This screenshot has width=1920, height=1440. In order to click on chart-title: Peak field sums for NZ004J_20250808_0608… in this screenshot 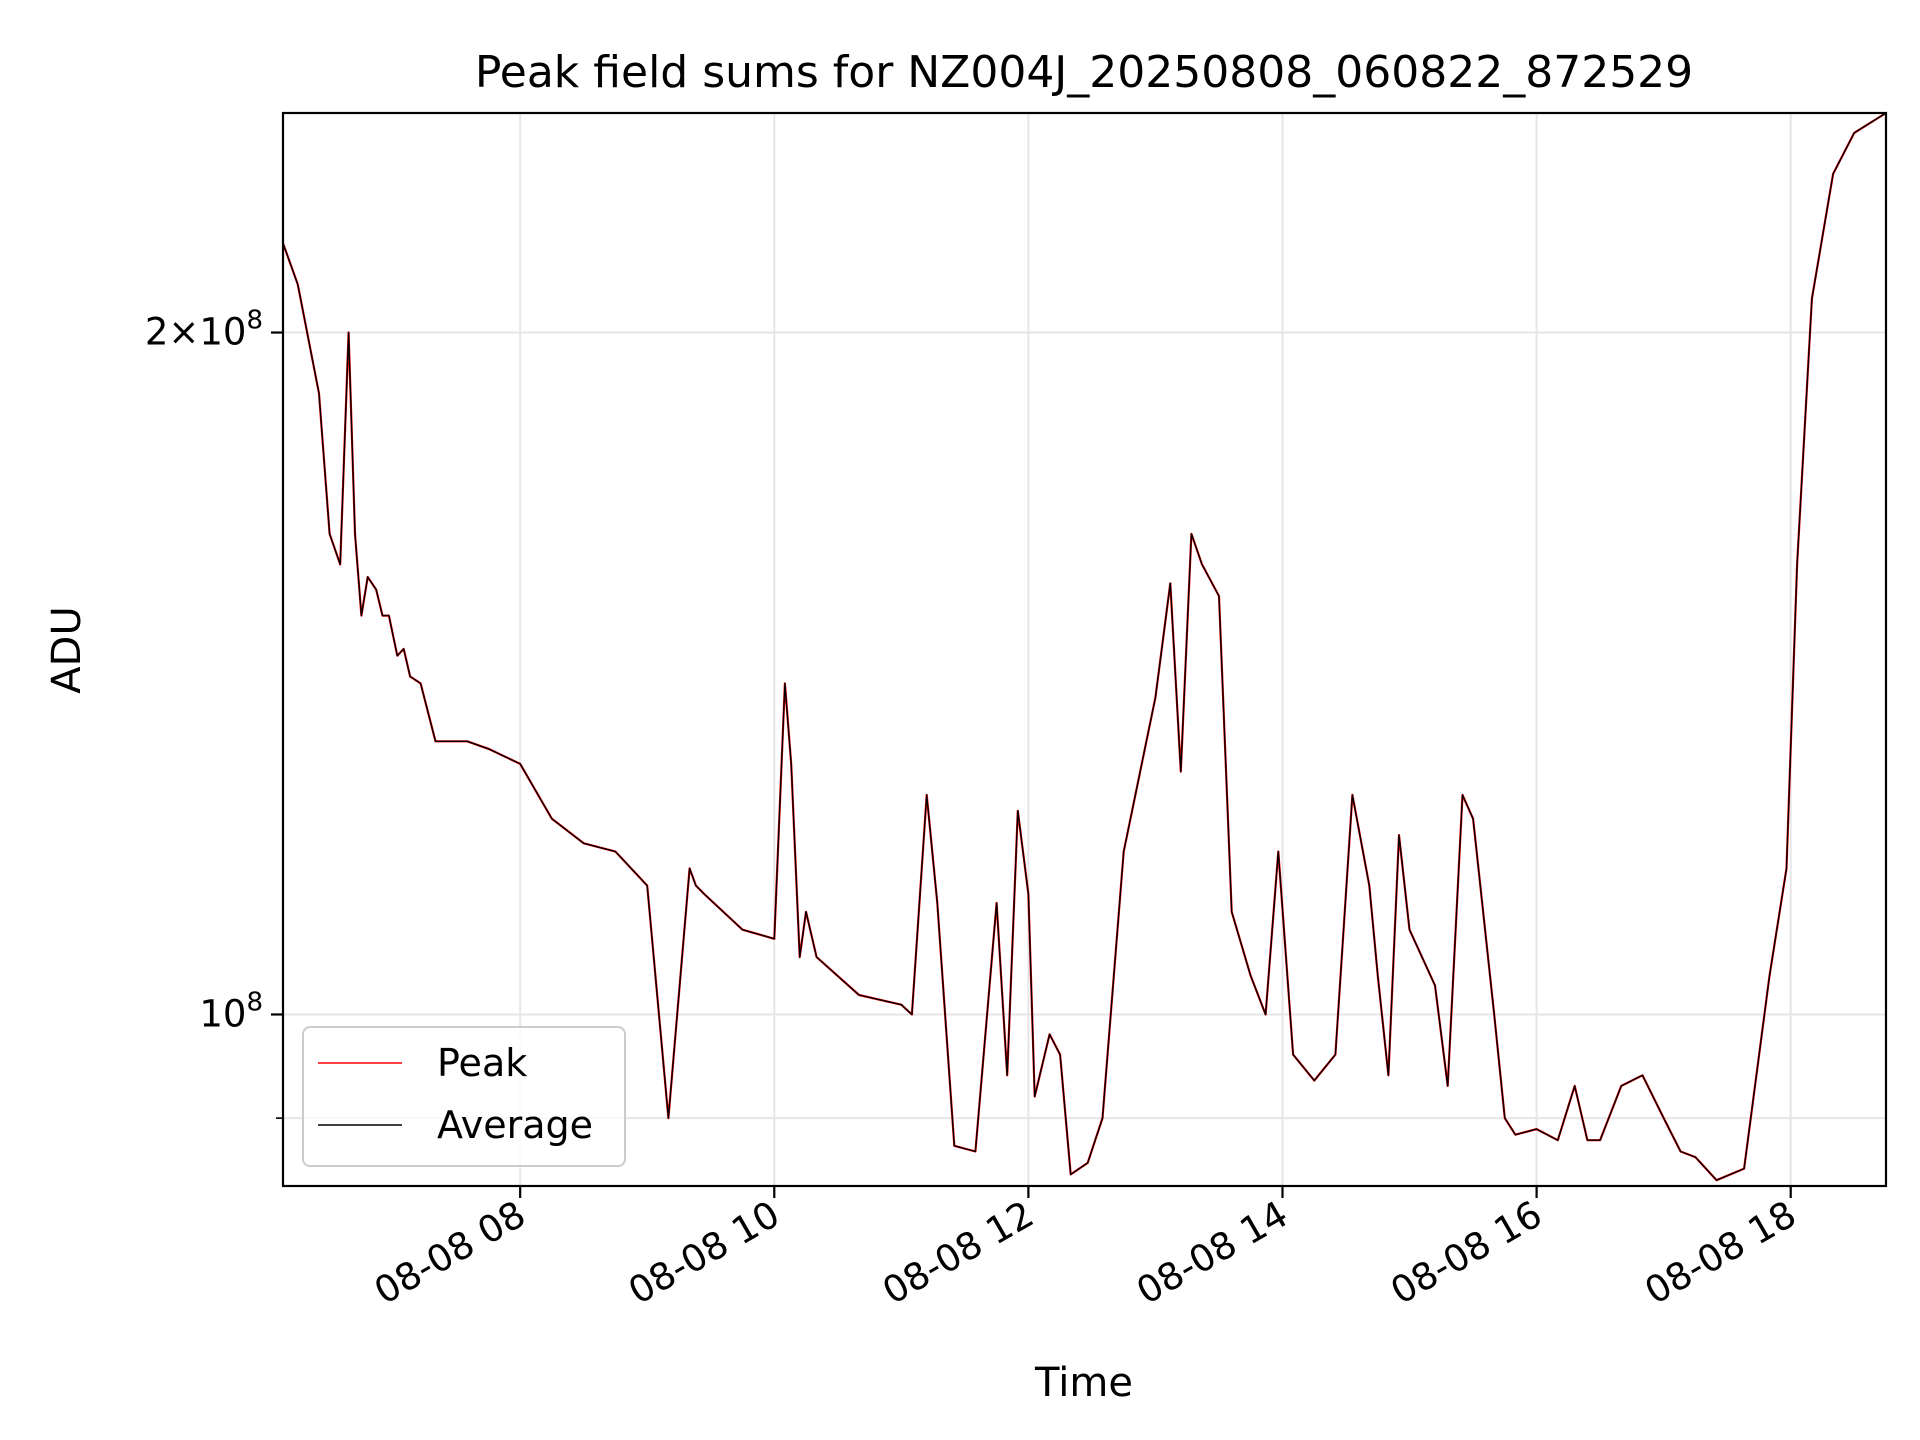, I will do `click(1084, 72)`.